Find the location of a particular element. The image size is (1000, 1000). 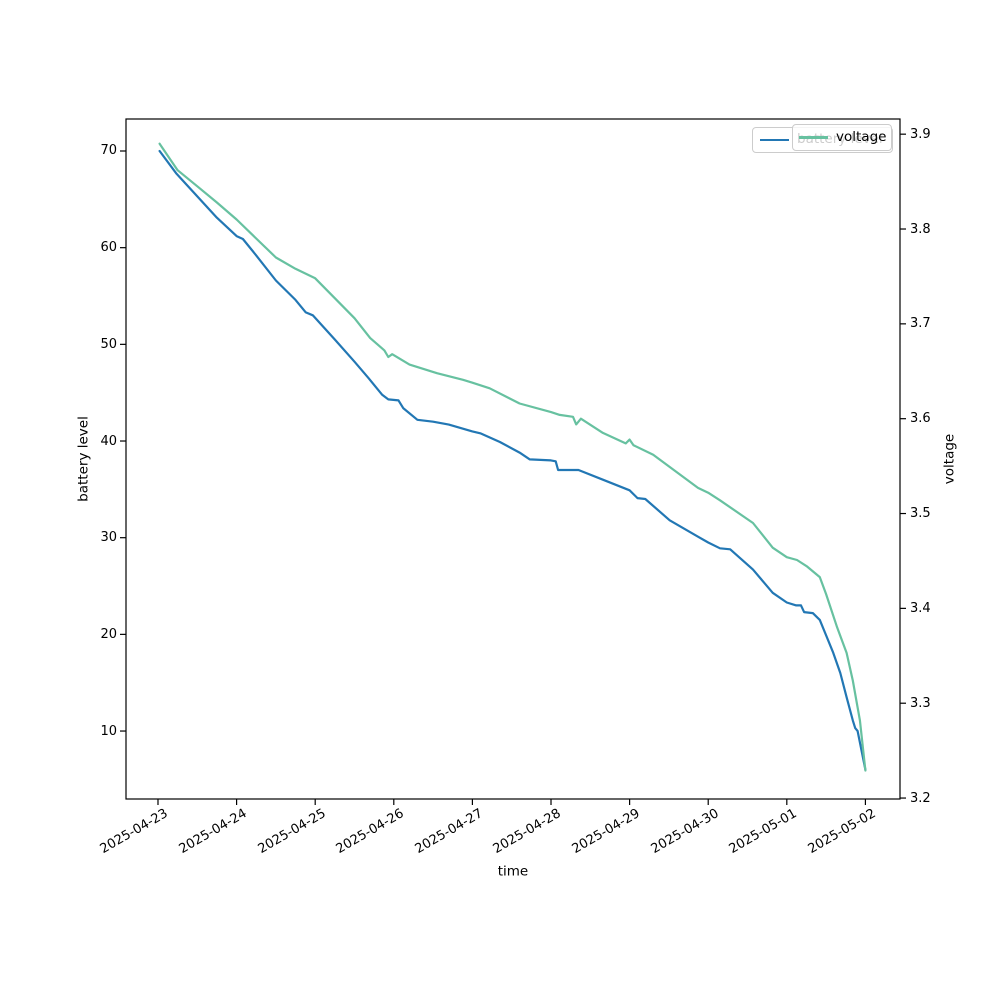

y-right-tick-label: 3.8 is located at coordinates (920, 229).